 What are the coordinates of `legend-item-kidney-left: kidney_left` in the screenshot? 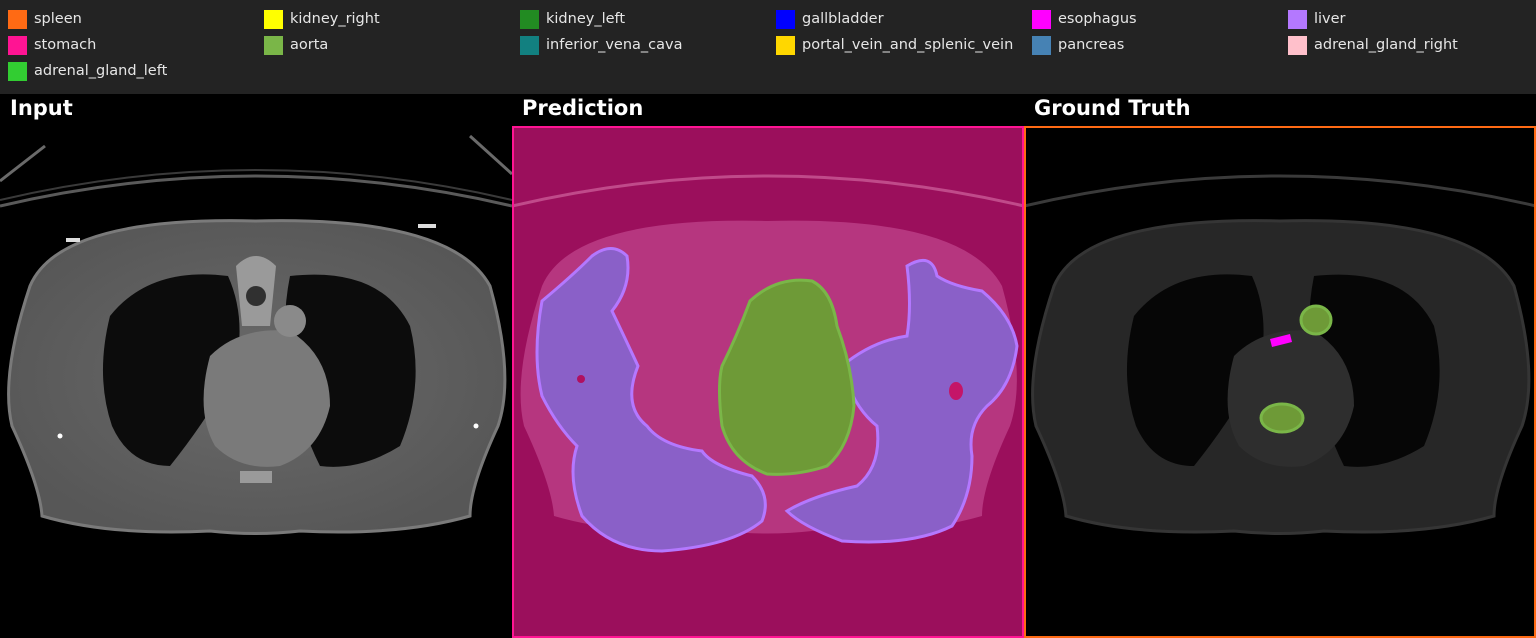 It's located at (572, 19).